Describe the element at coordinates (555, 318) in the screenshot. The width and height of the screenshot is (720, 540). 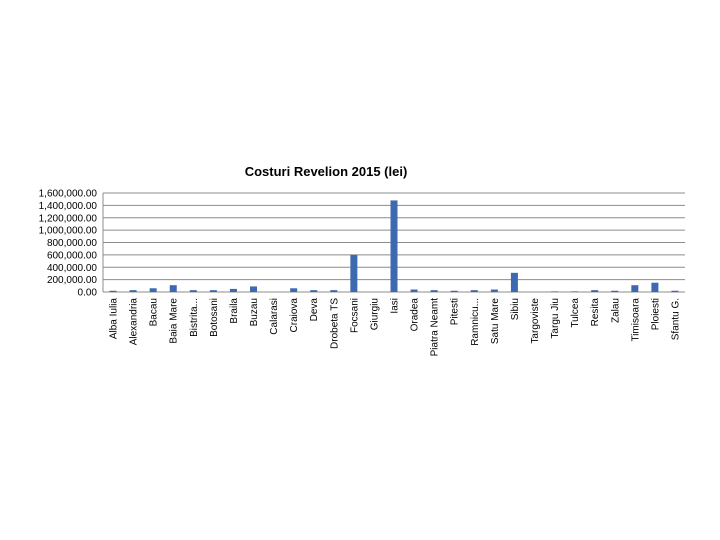
I see `x-tick-label: Targu Jiu` at that location.